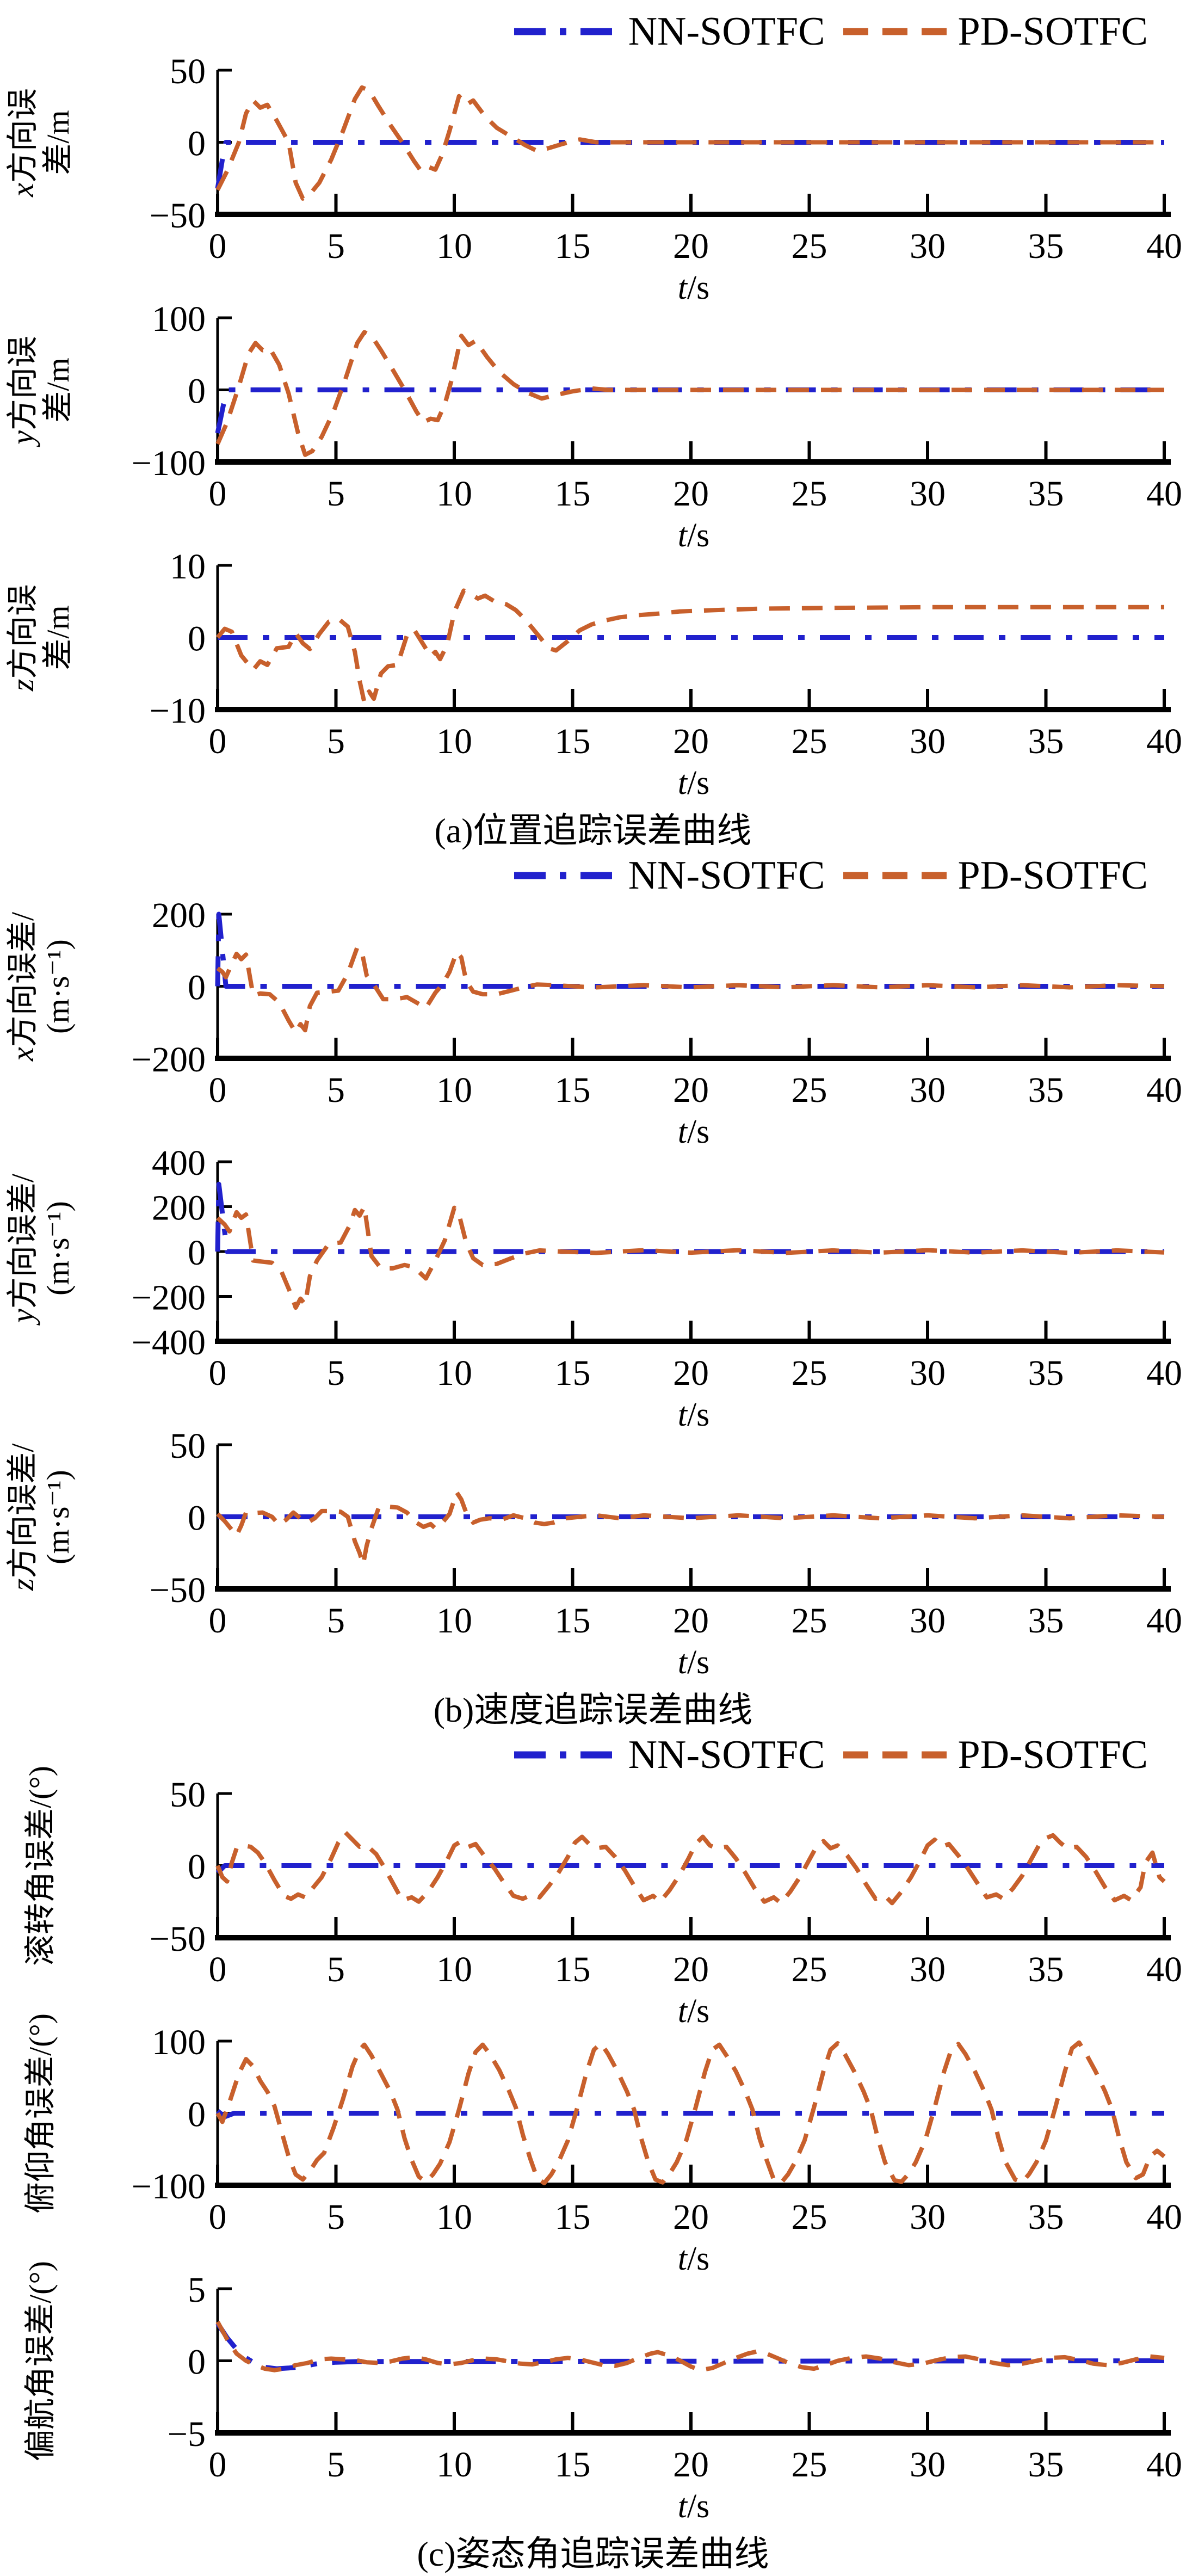 This screenshot has height=2576, width=1186. I want to click on y-axis-label-c3: 偏航角误差/(°), so click(40, 2361).